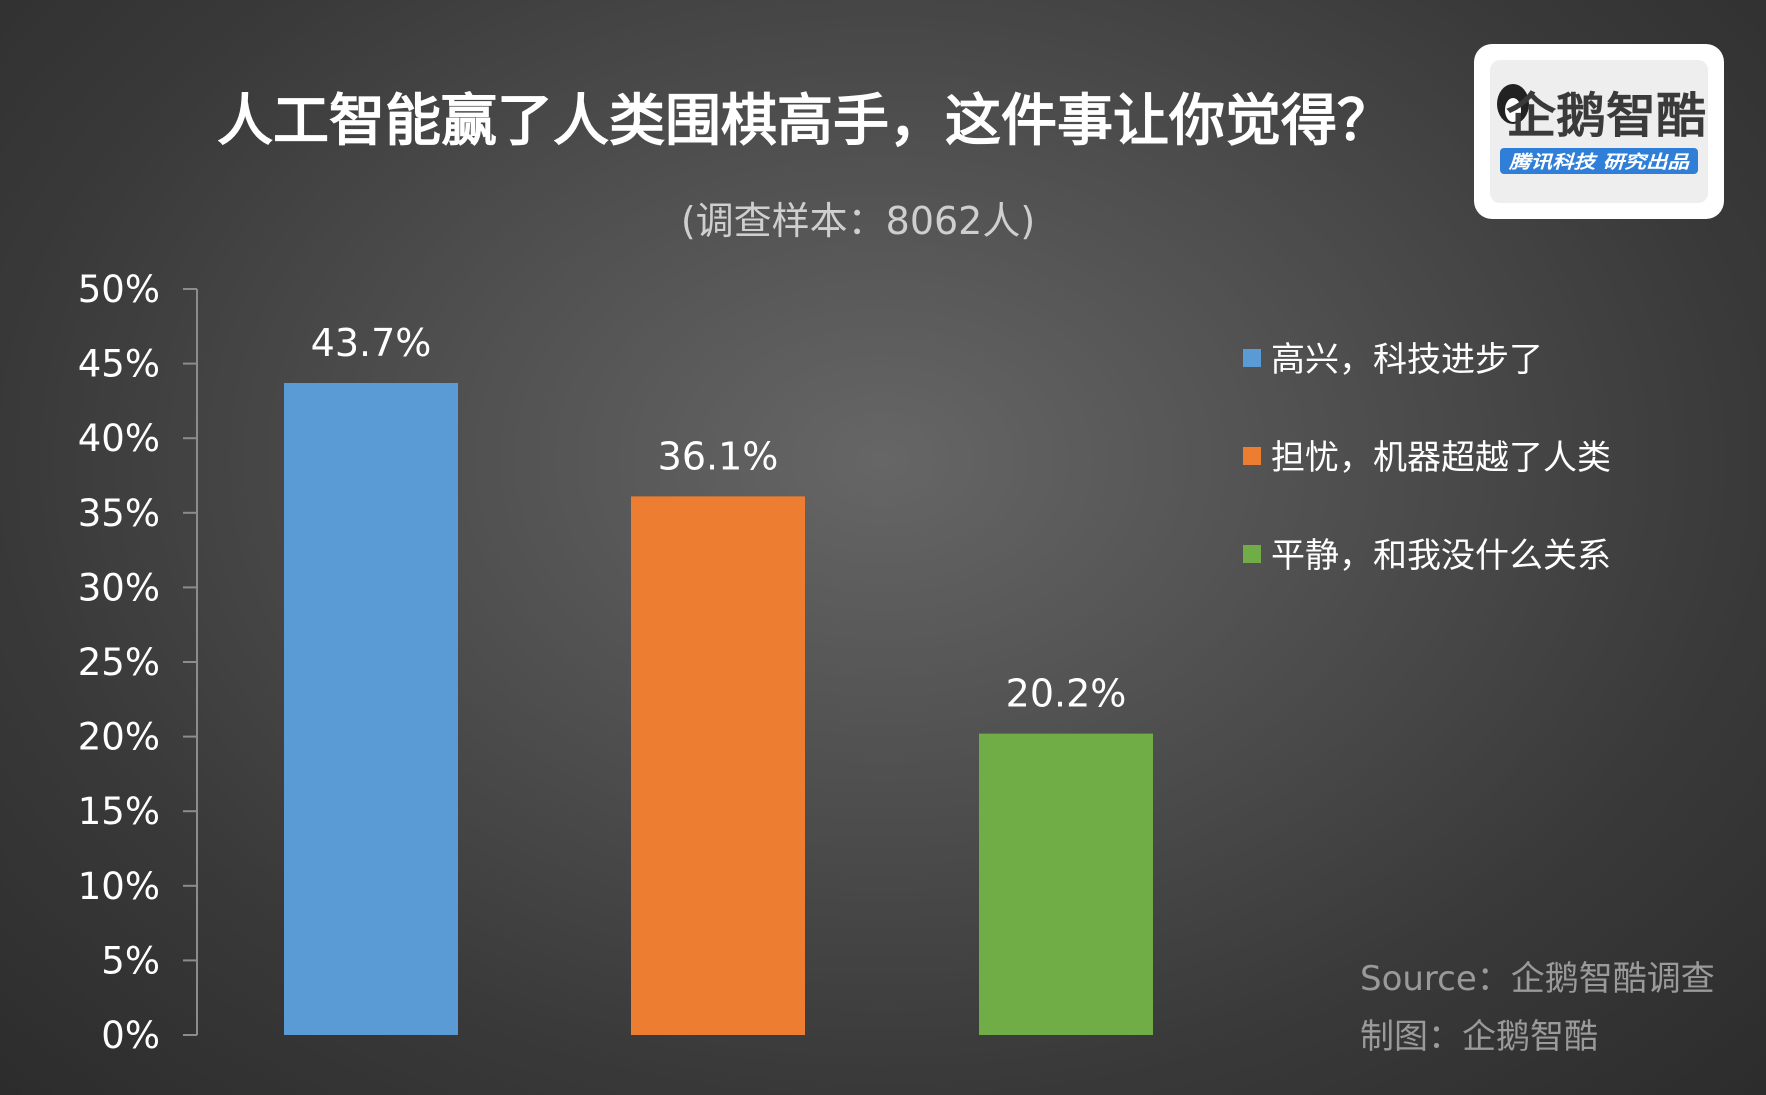 The image size is (1766, 1095). Describe the element at coordinates (1606, 116) in the screenshot. I see `logo-name: 企鹅智酷` at that location.